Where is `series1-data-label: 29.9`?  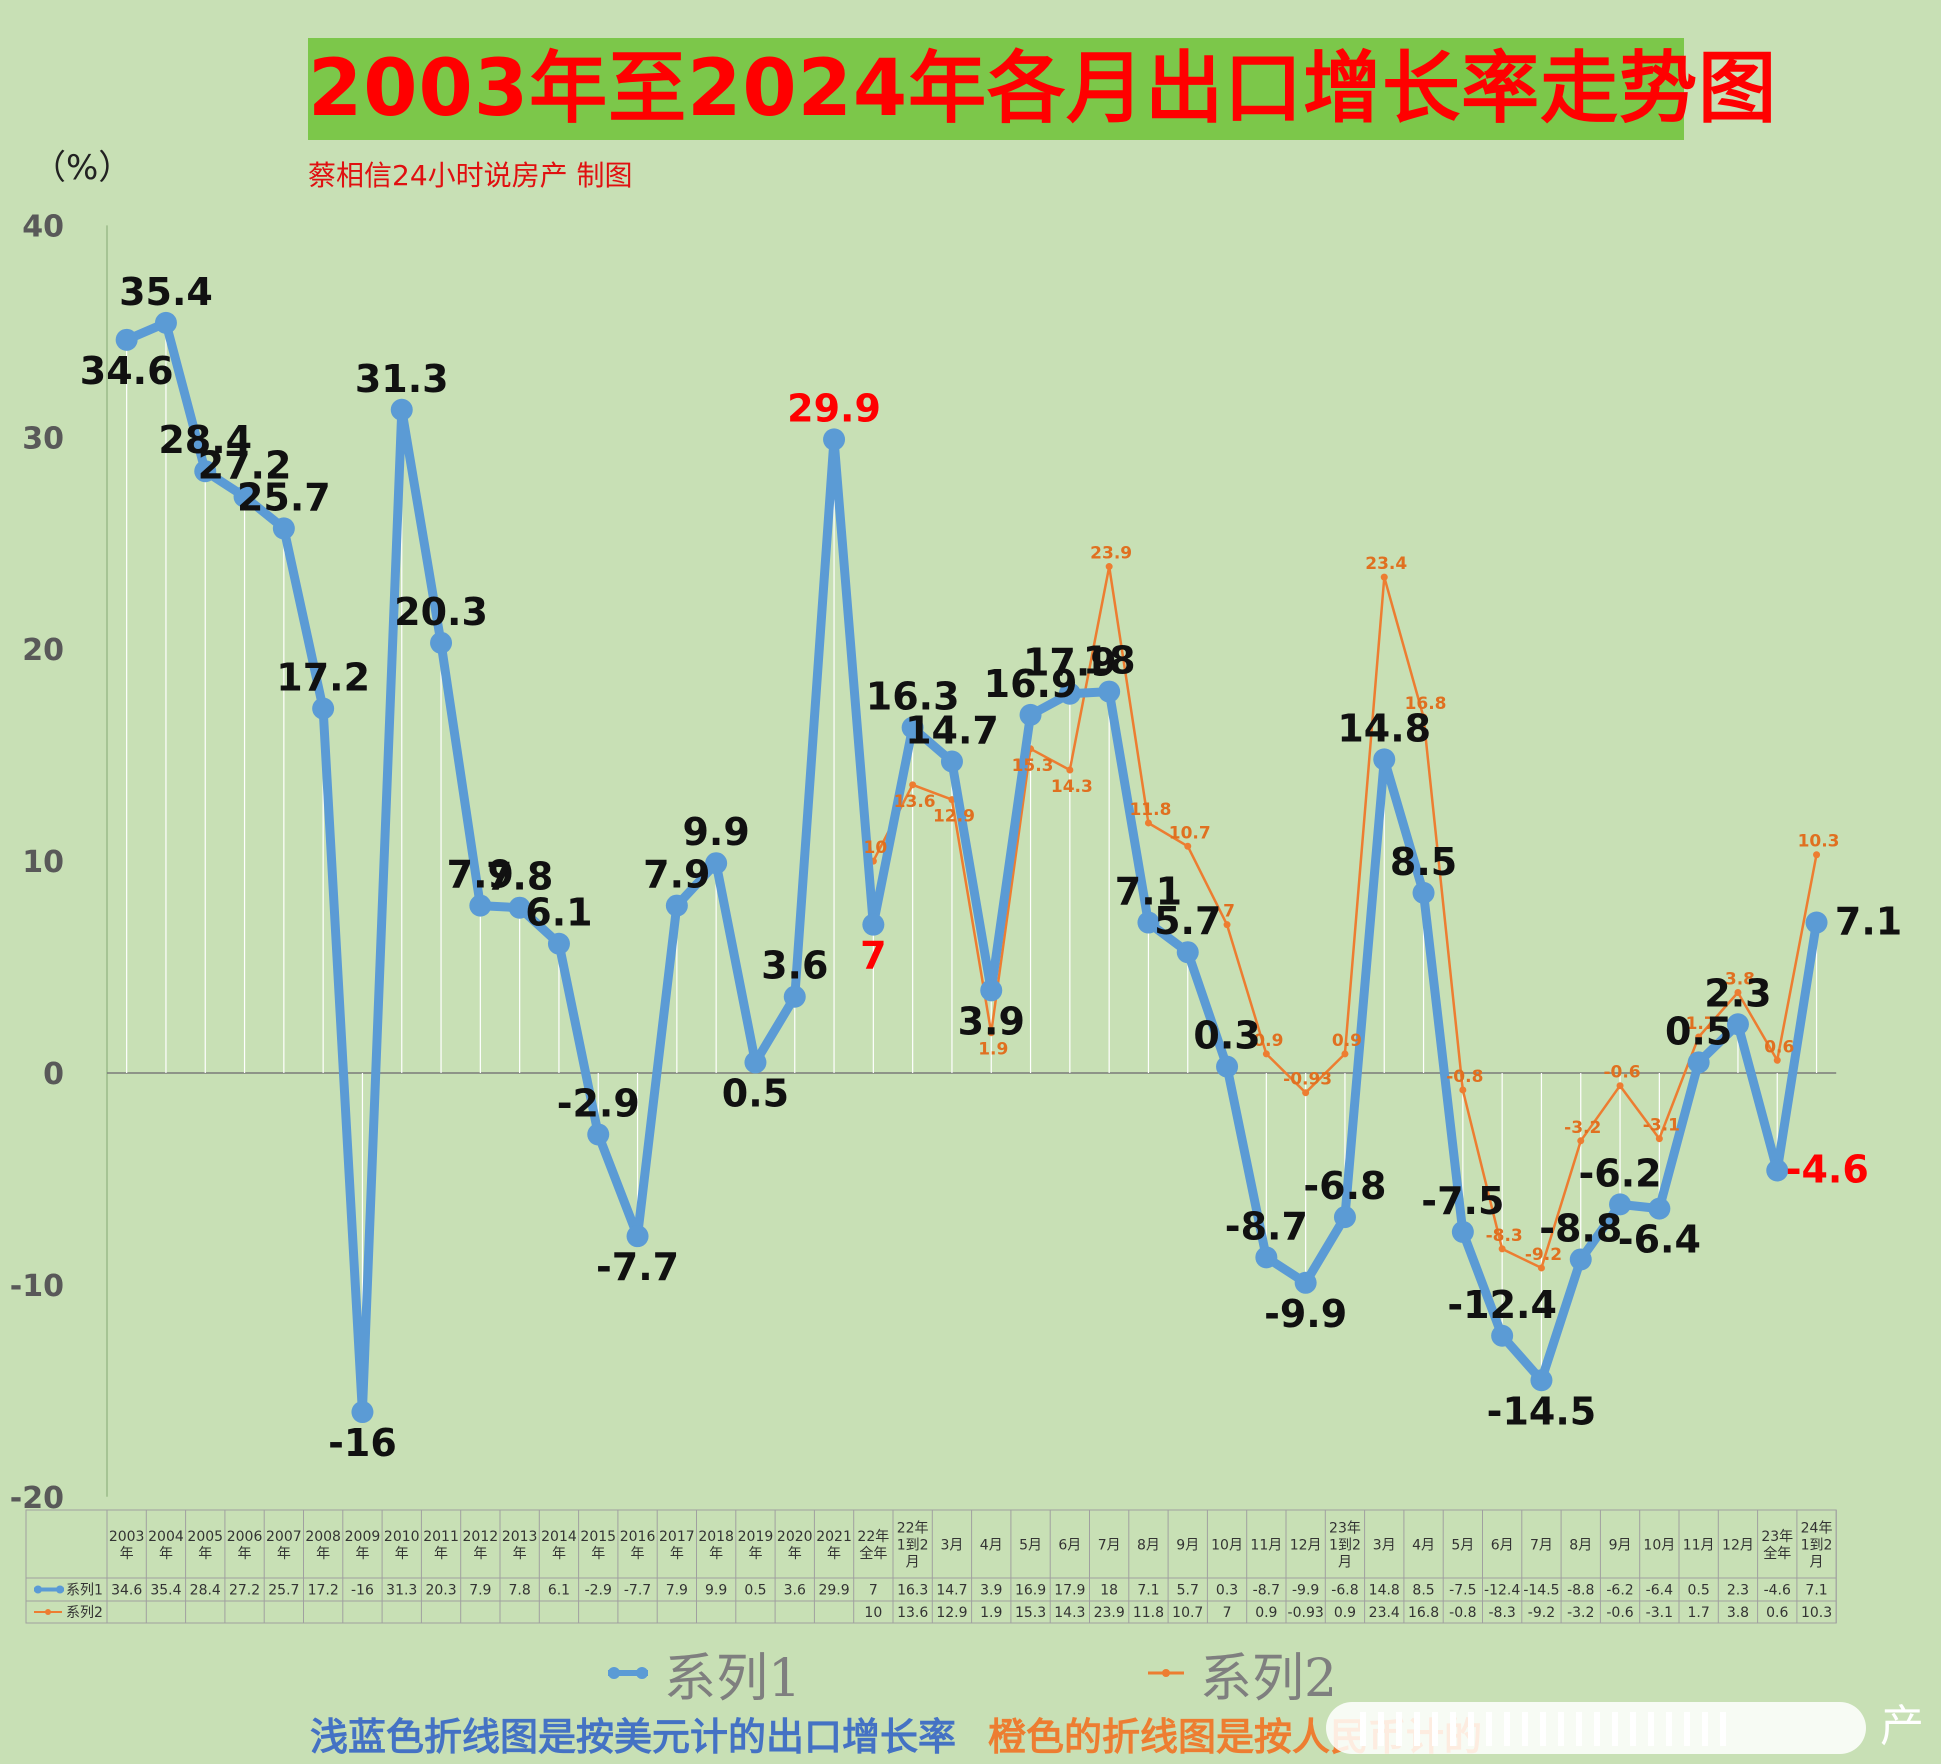 series1-data-label: 29.9 is located at coordinates (834, 408).